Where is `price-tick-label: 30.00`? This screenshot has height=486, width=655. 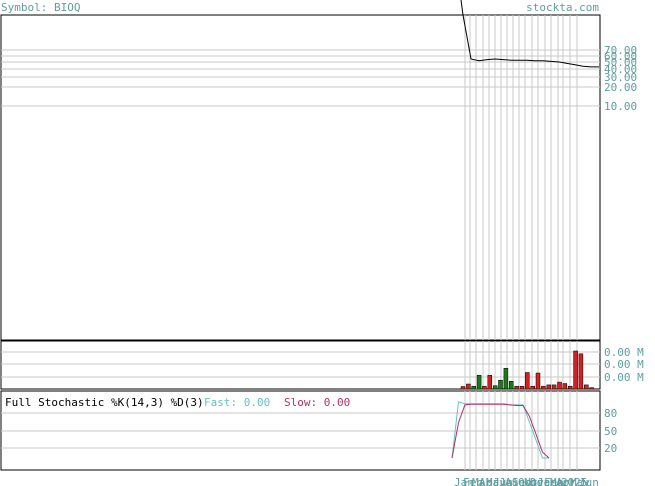
price-tick-label: 30.00 is located at coordinates (620, 77).